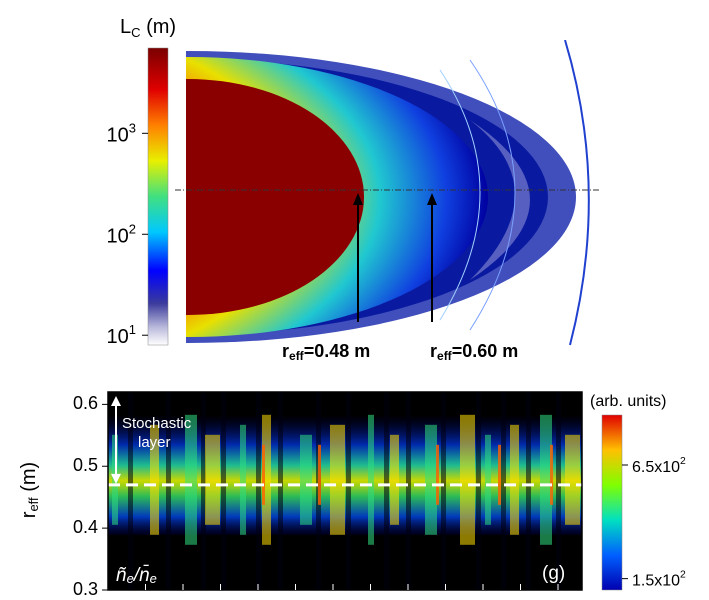 The height and width of the screenshot is (600, 709). What do you see at coordinates (85, 403) in the screenshot?
I see `y-tick-label: 0.6` at bounding box center [85, 403].